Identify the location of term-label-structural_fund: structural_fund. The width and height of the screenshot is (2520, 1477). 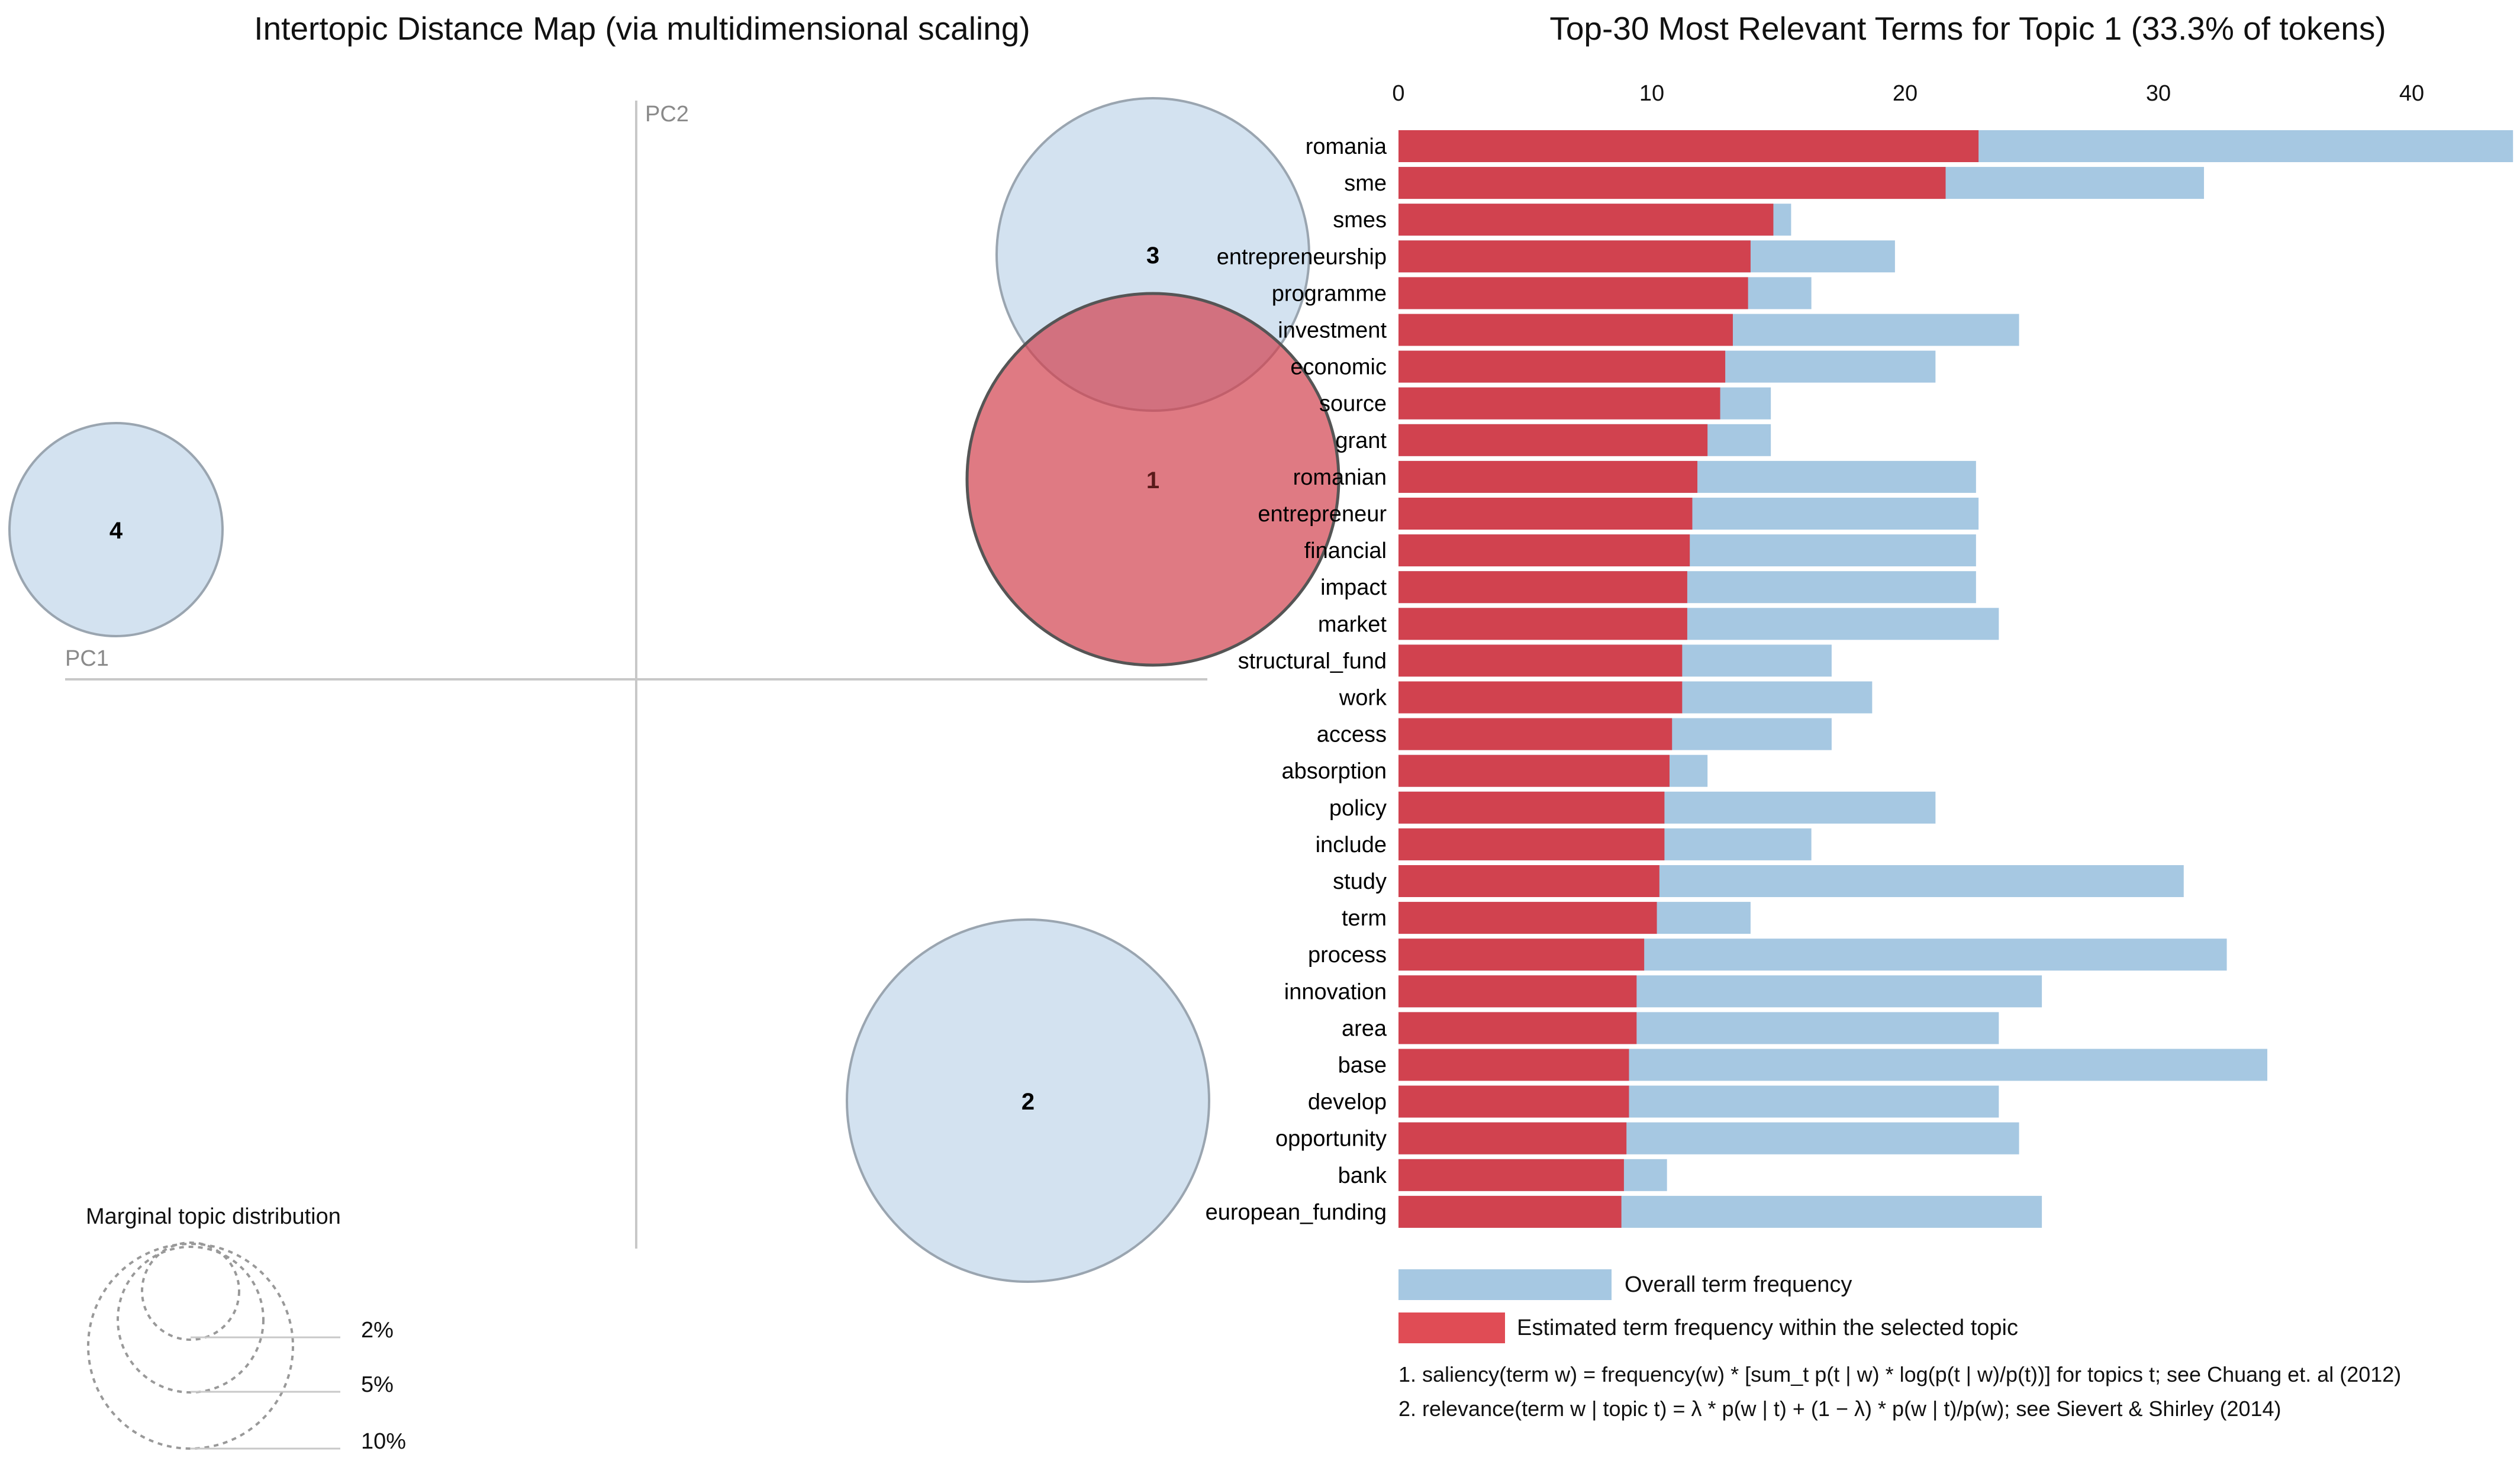
(1312, 661).